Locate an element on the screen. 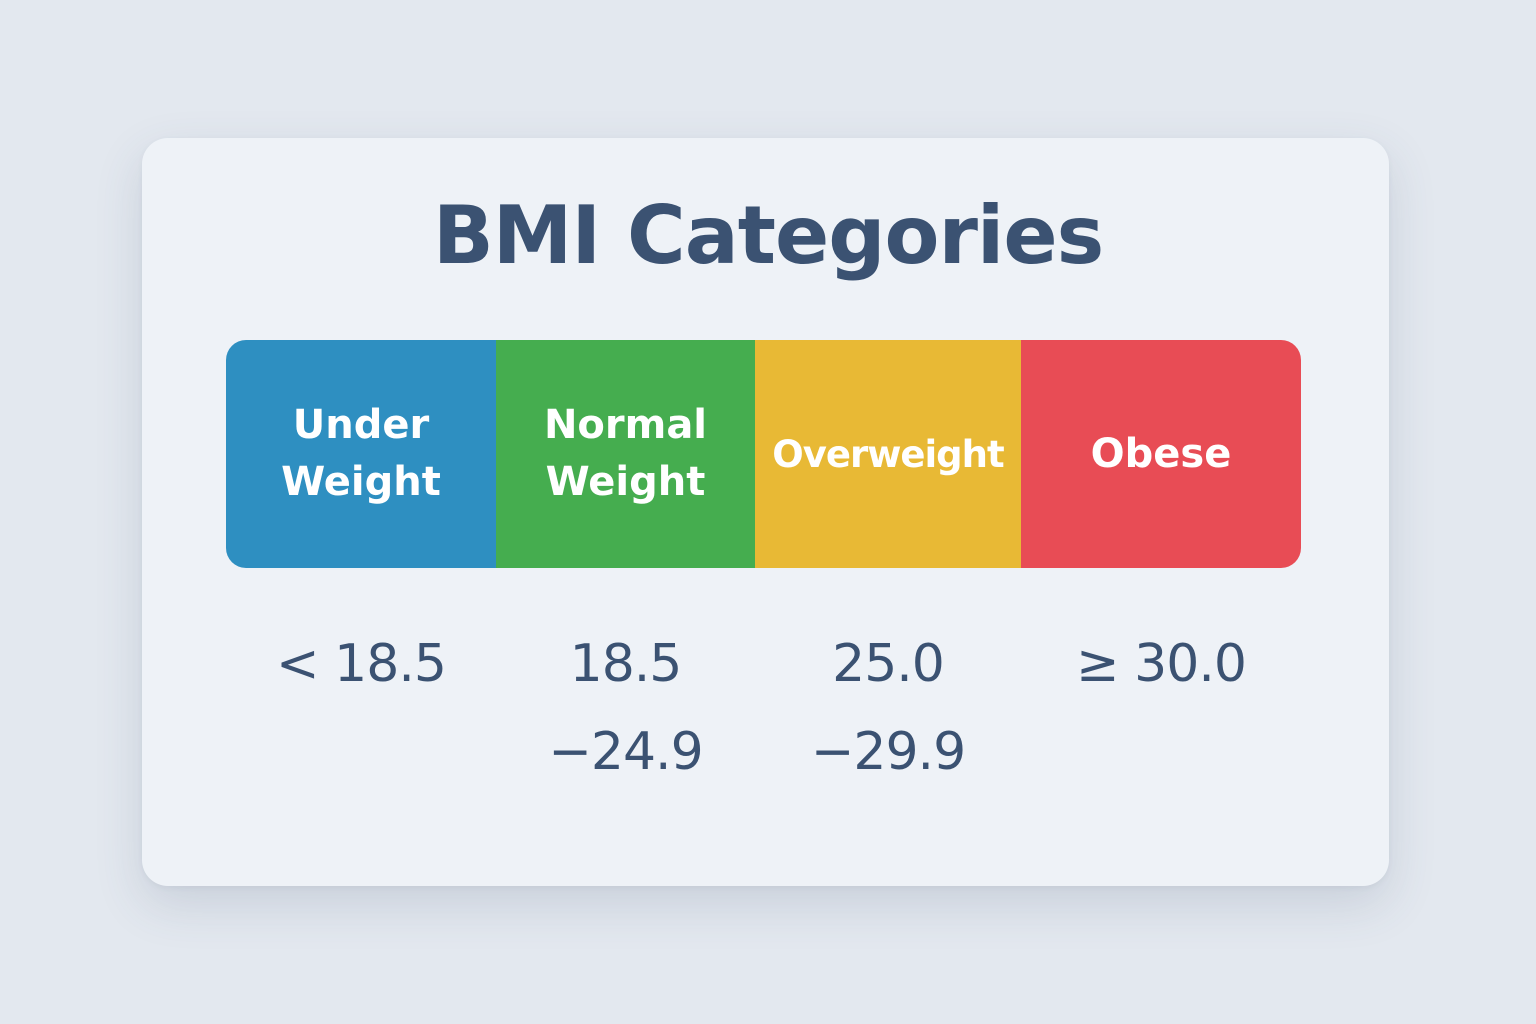 The image size is (1536, 1024). bmi-ranges: < 18.5 18.5 −24.9 25.0 −29.9 ≥ 30.0 is located at coordinates (763, 708).